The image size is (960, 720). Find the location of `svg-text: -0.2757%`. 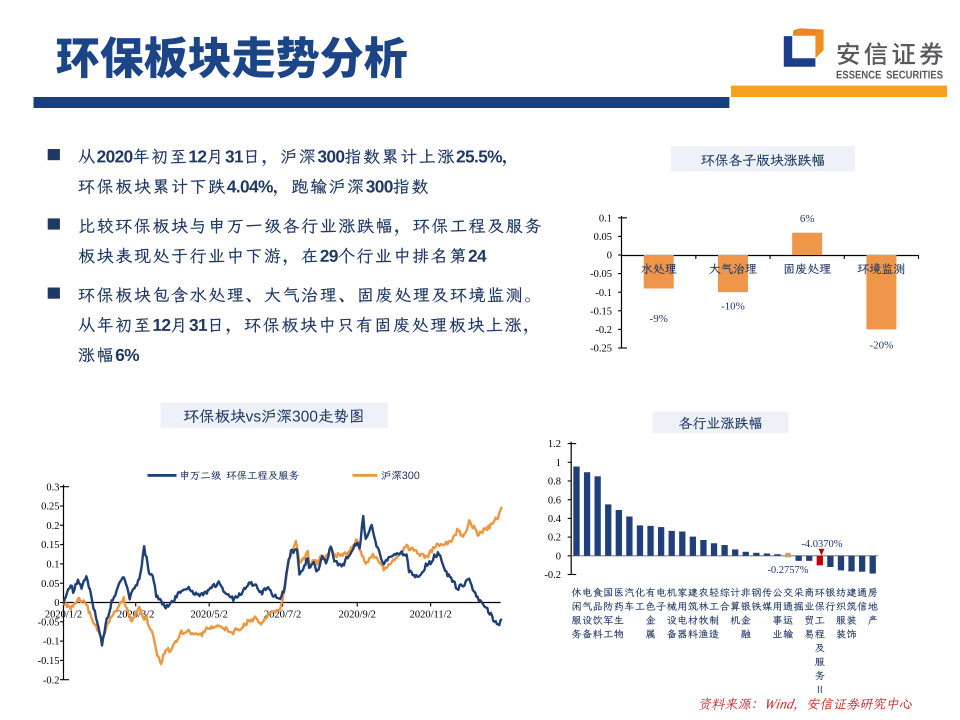

svg-text: -0.2757% is located at coordinates (787, 570).